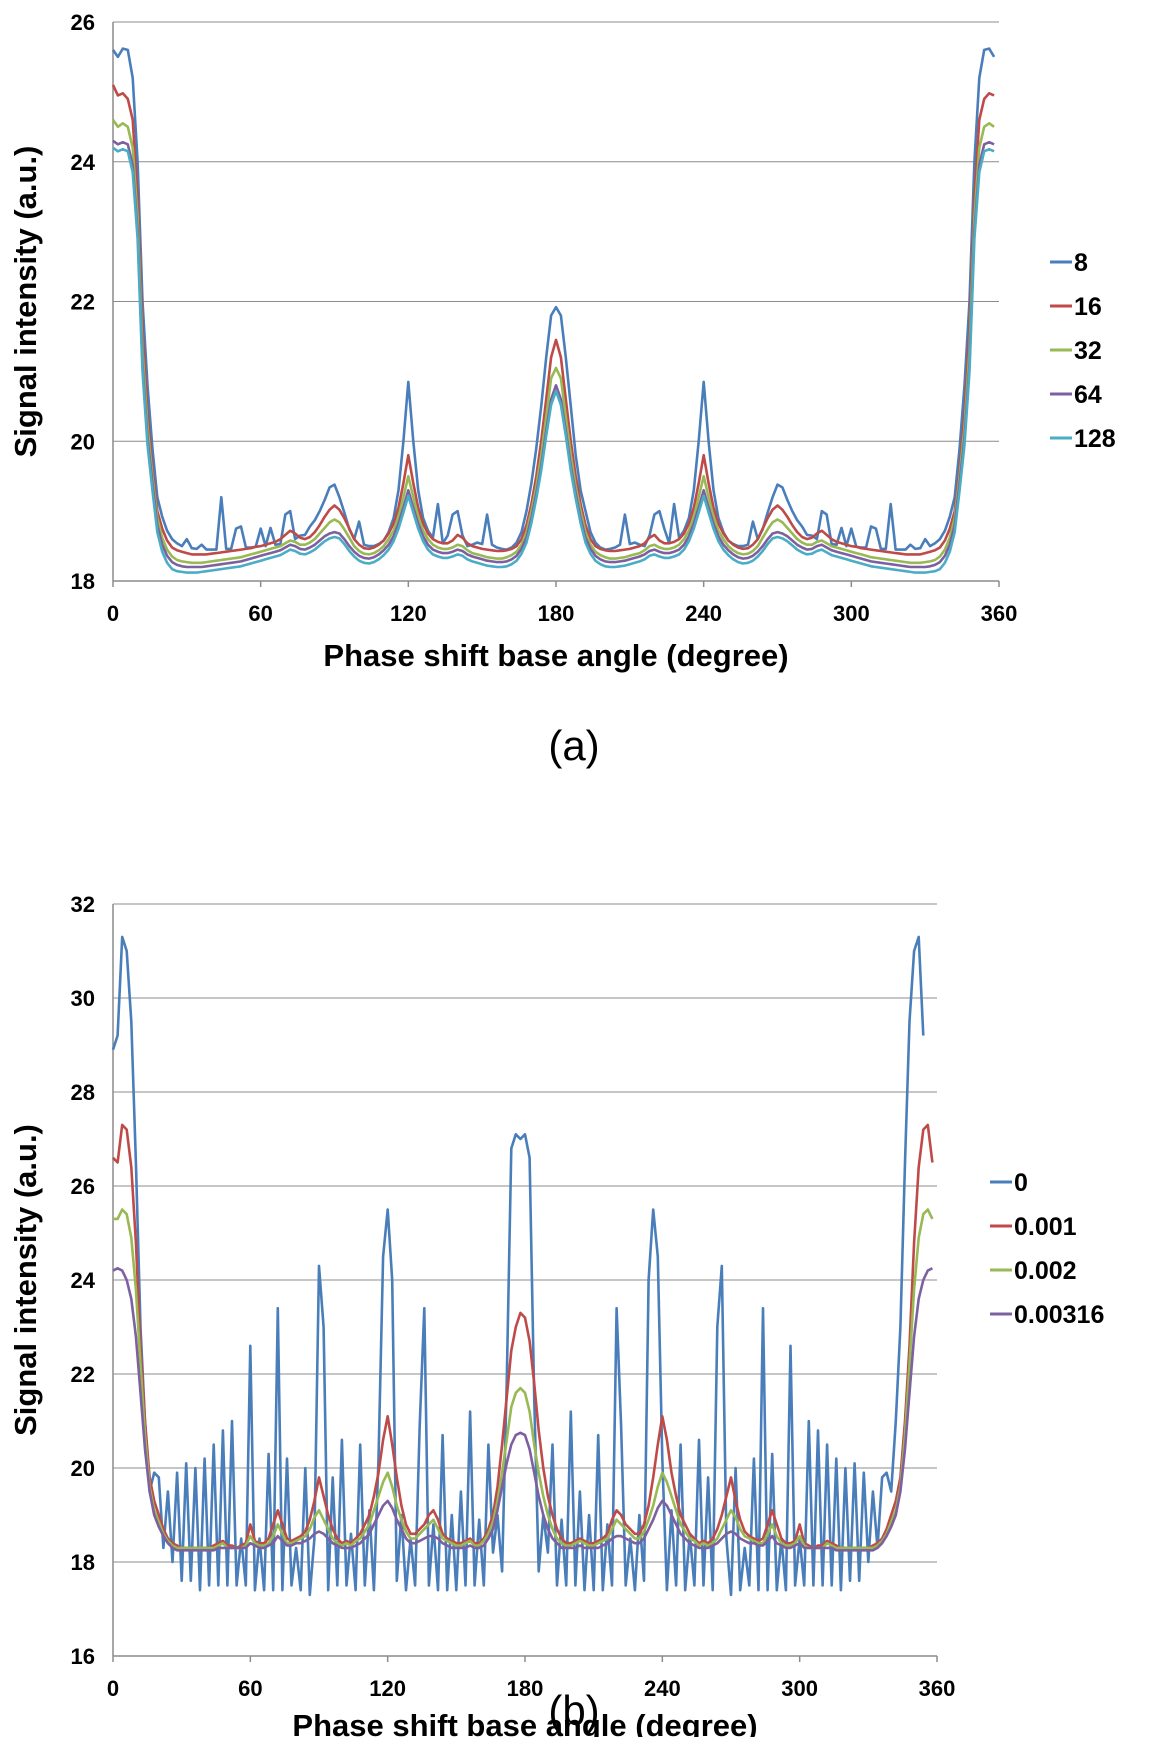 This screenshot has width=1149, height=1737. What do you see at coordinates (83, 22) in the screenshot?
I see `chart-a-y-tick-label: 26` at bounding box center [83, 22].